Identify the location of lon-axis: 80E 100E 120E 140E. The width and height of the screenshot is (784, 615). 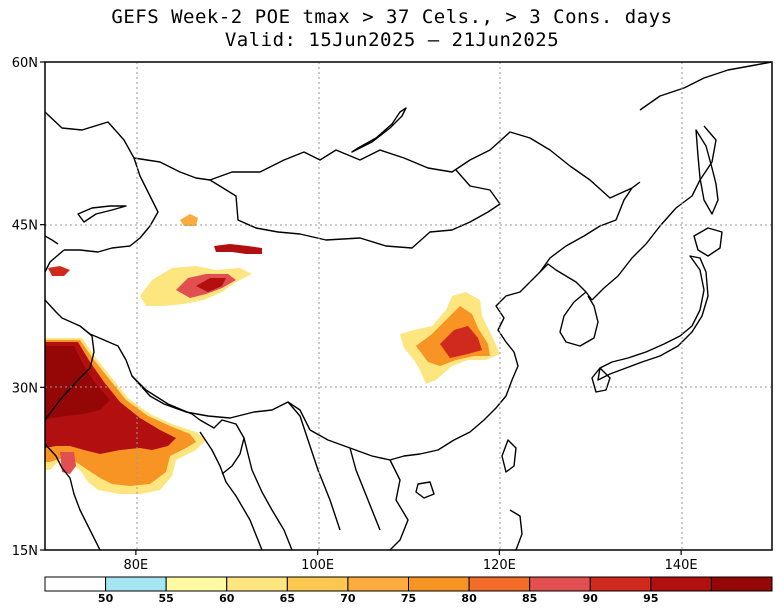
(410, 561).